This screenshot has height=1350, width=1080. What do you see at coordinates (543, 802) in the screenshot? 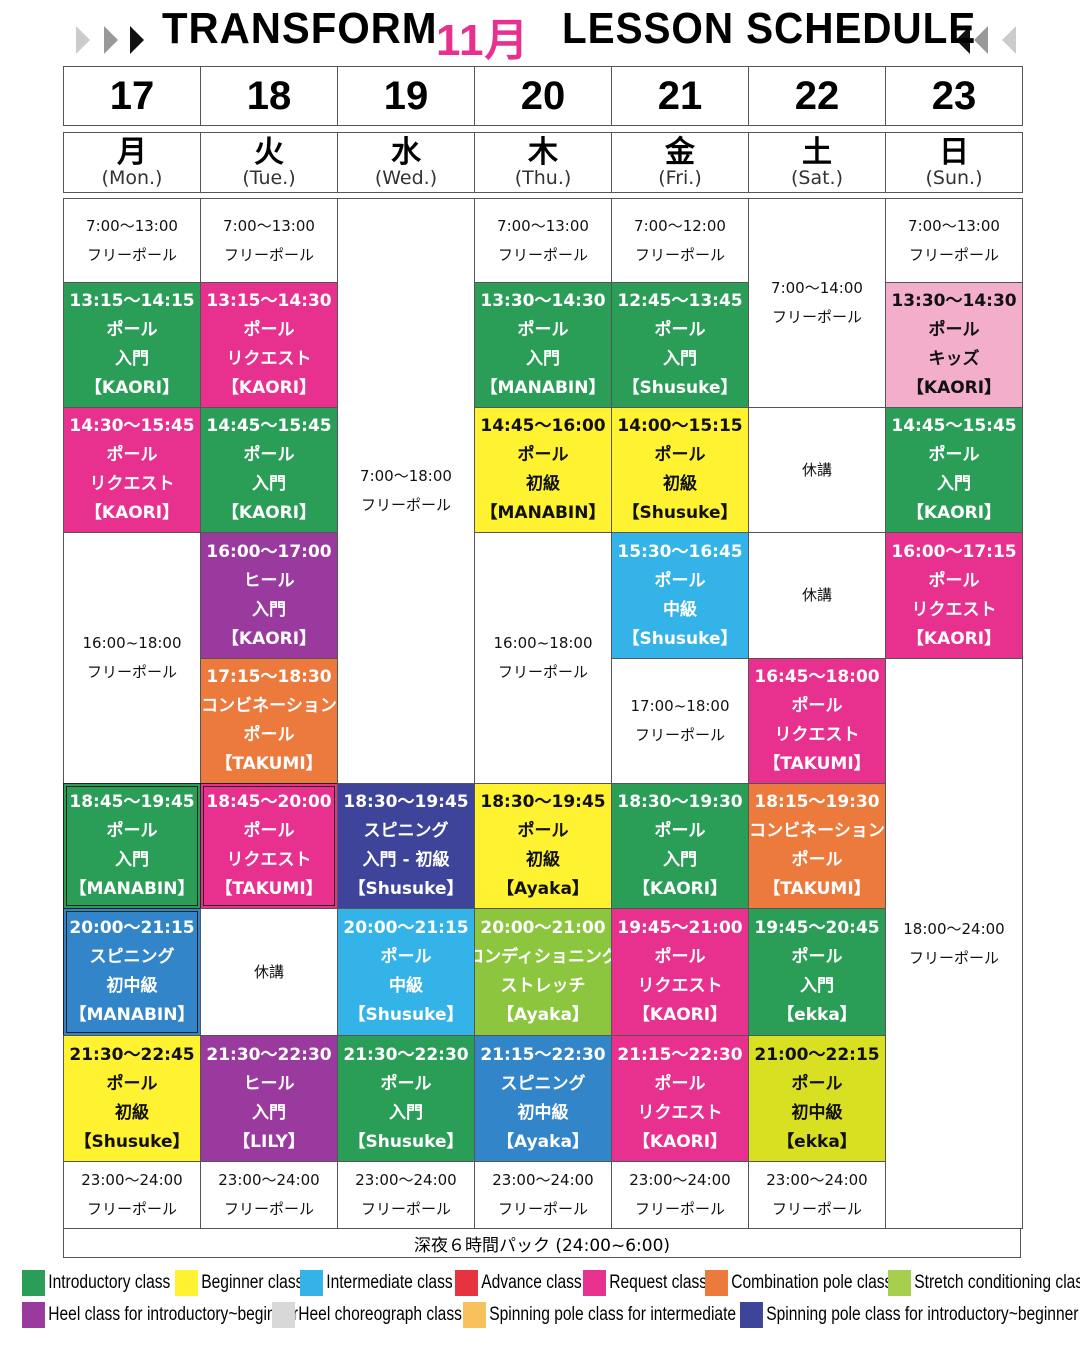
I see `slot-text: 18:30〜19:45` at bounding box center [543, 802].